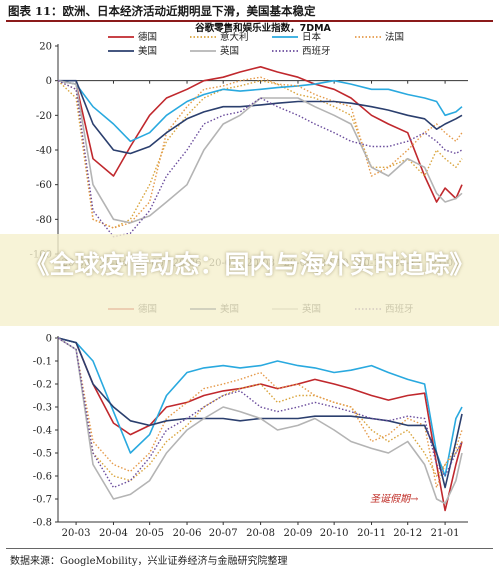 This screenshot has width=499, height=568. Describe the element at coordinates (298, 533) in the screenshot. I see `chart-2-xtick-label: 20-09` at that location.